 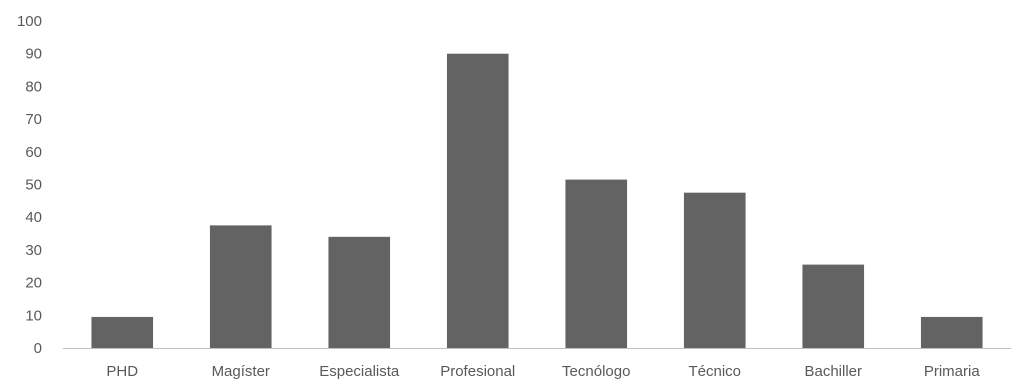 What do you see at coordinates (33, 315) in the screenshot?
I see `y-tick-label: 10` at bounding box center [33, 315].